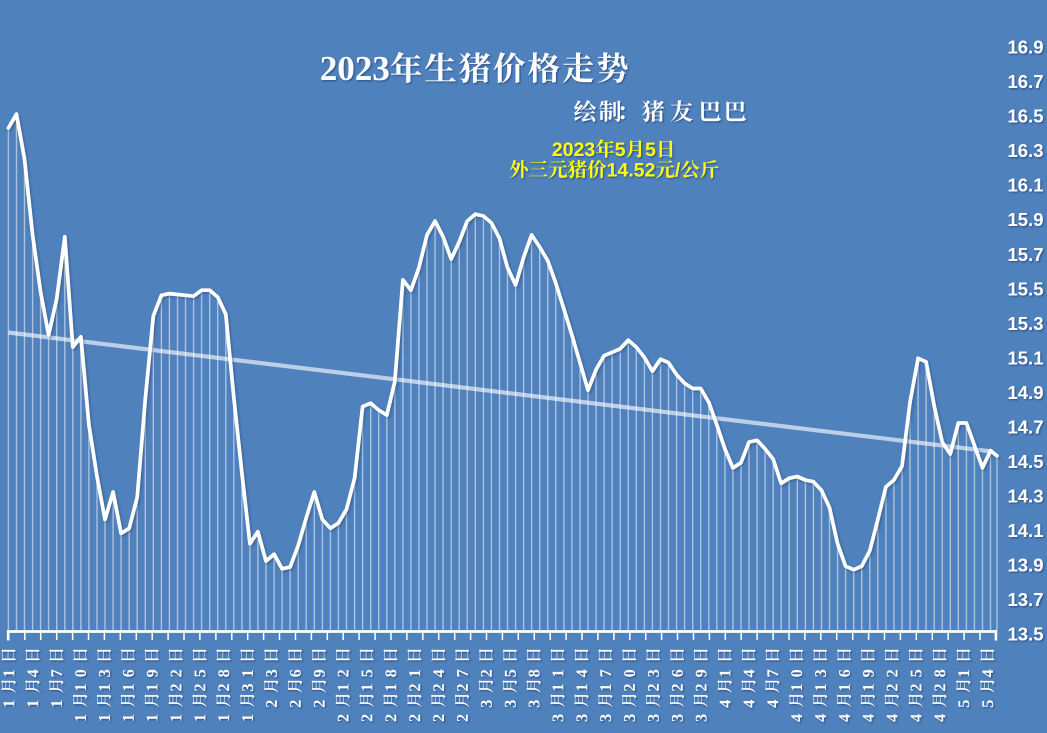  Describe the element at coordinates (1025, 47) in the screenshot. I see `svg-text: 16.9` at that location.